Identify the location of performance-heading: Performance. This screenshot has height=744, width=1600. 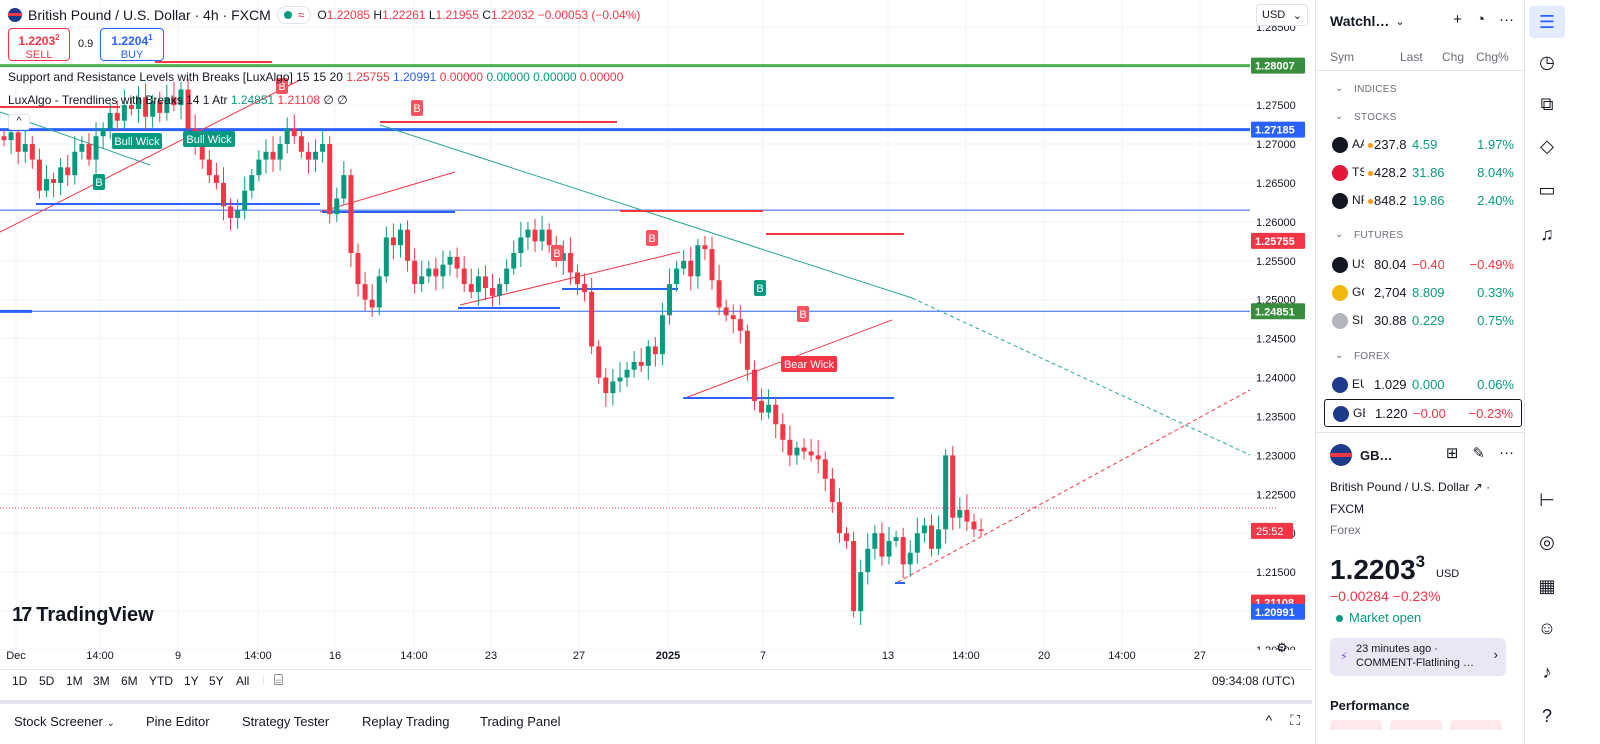
(1370, 705).